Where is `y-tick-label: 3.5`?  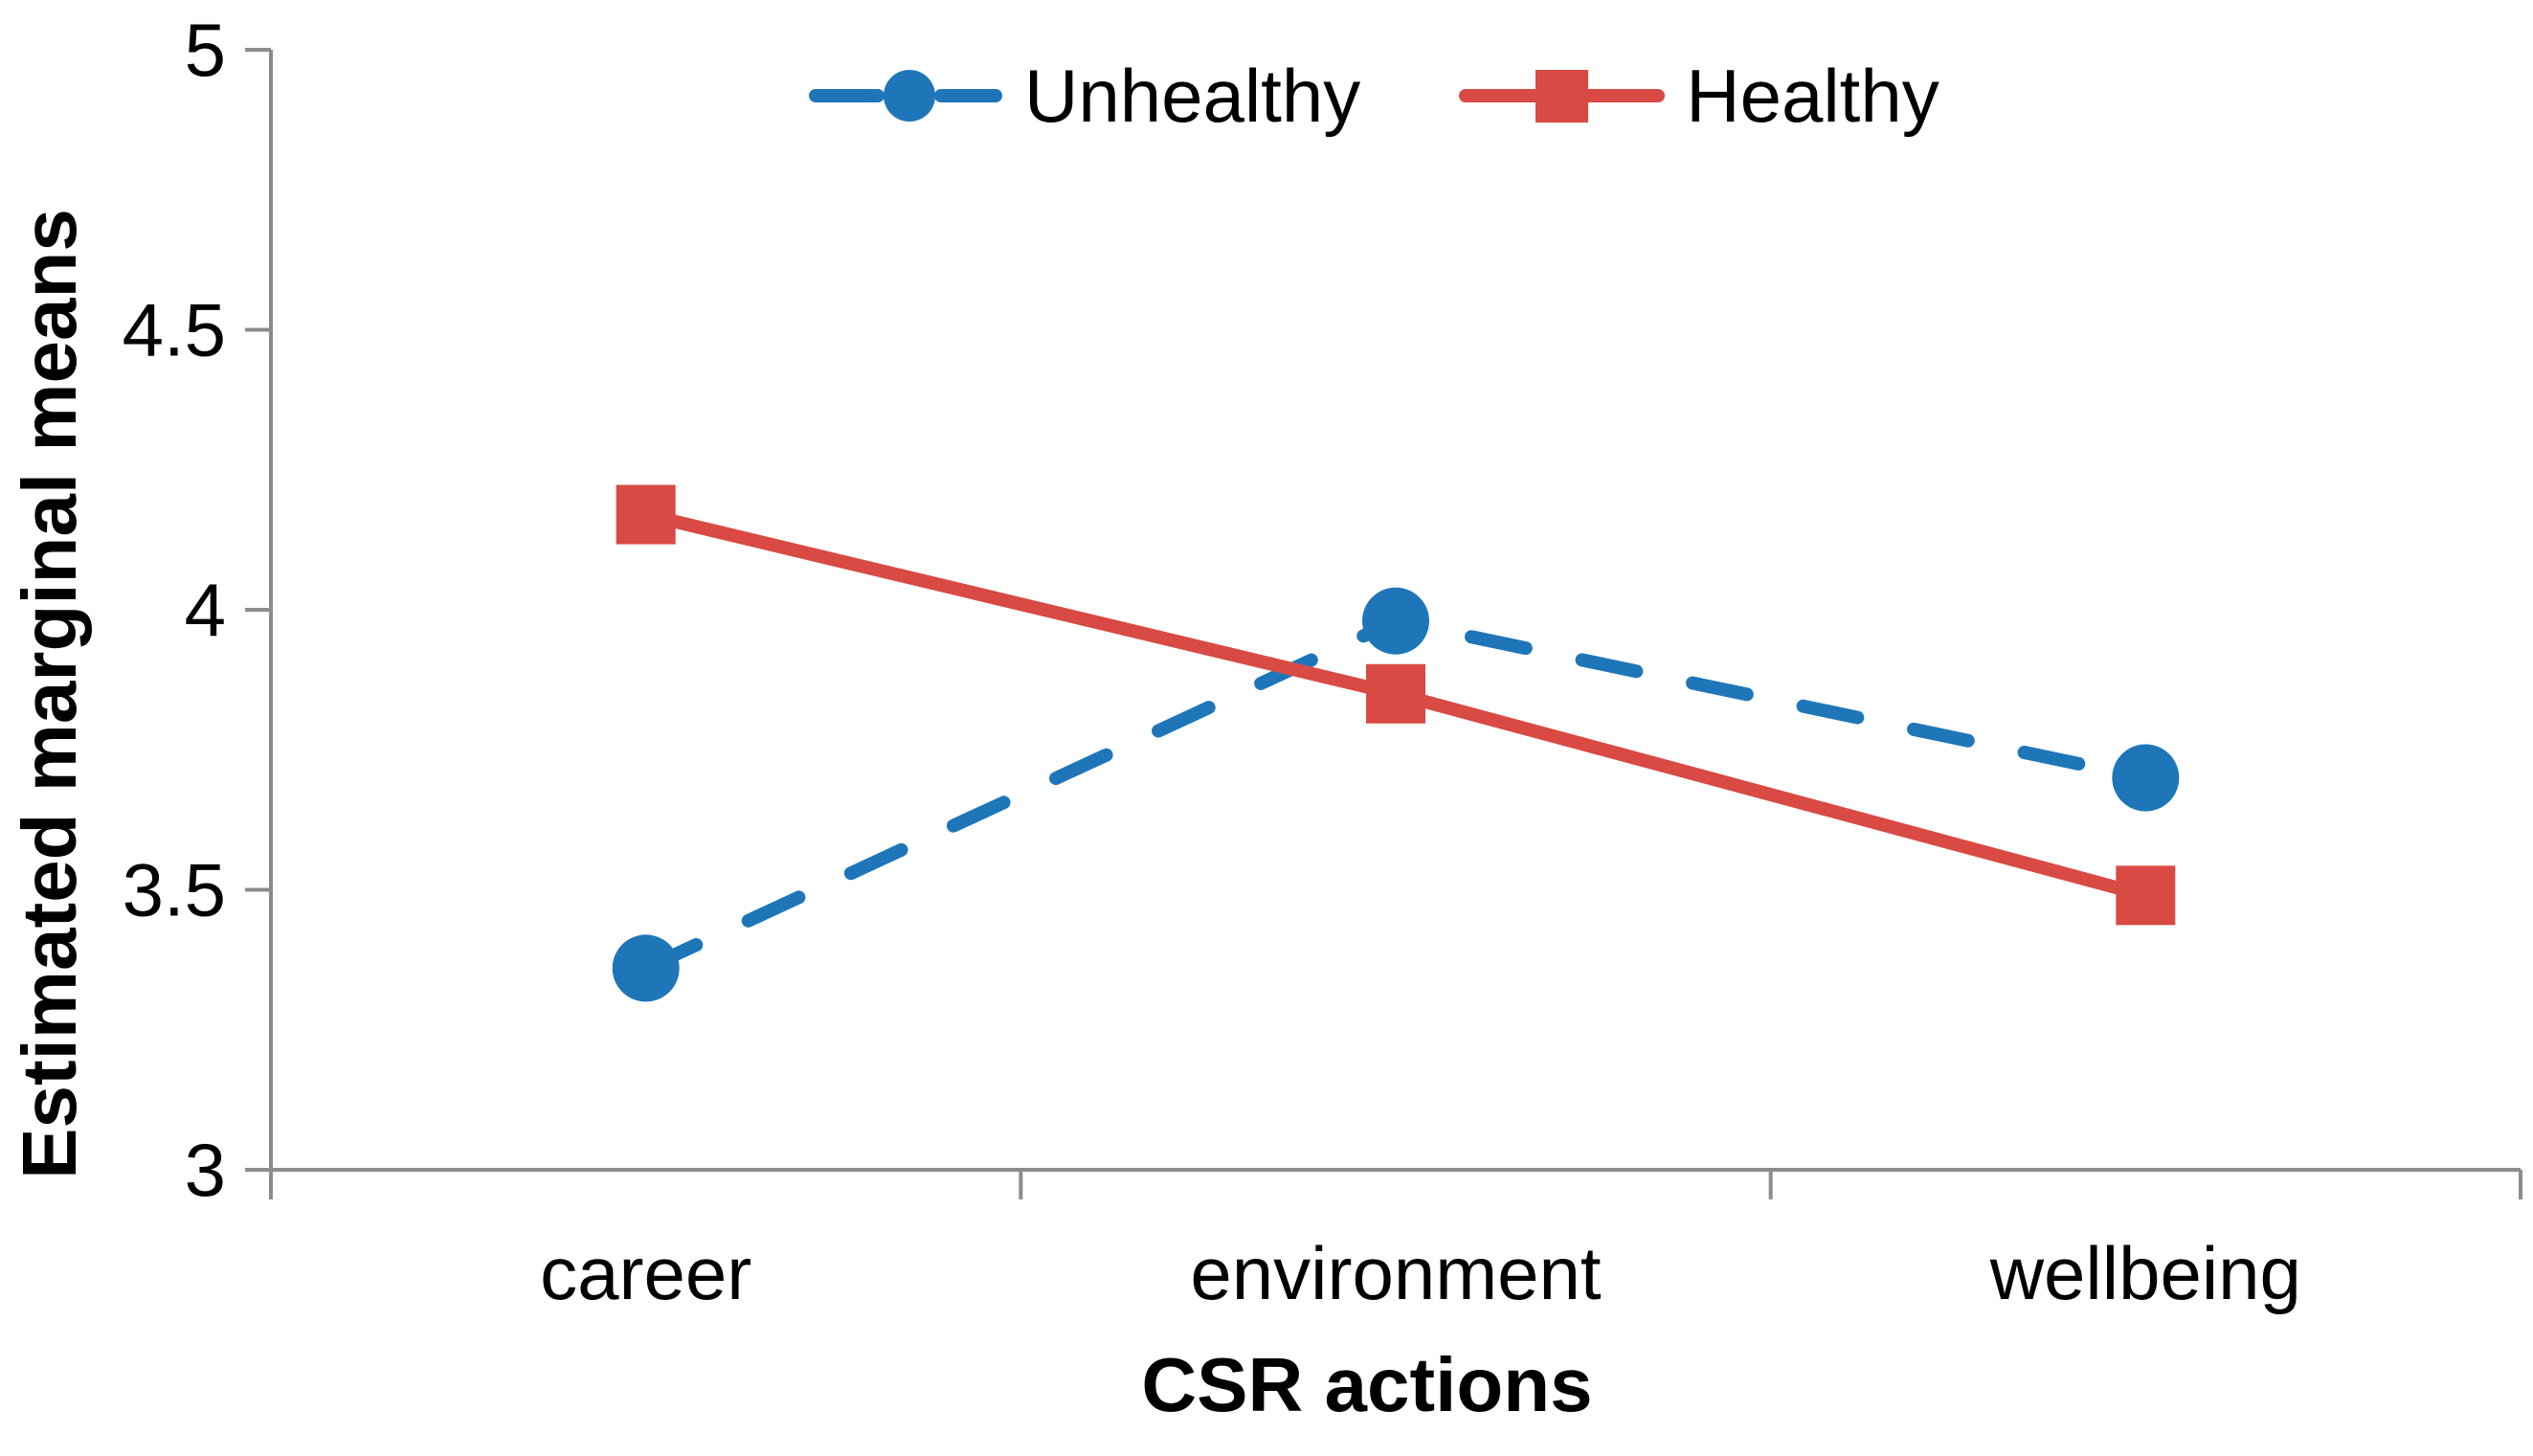 y-tick-label: 3.5 is located at coordinates (174, 890).